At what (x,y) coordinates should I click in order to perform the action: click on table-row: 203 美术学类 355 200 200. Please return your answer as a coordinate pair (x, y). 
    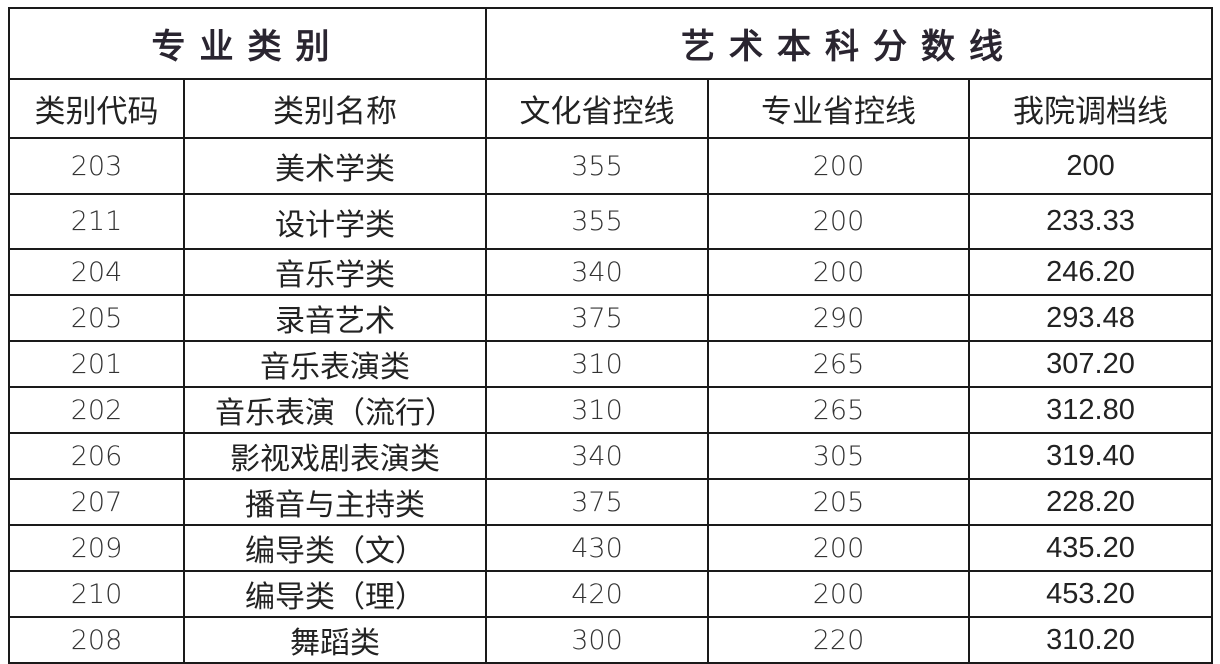
    Looking at the image, I should click on (611, 166).